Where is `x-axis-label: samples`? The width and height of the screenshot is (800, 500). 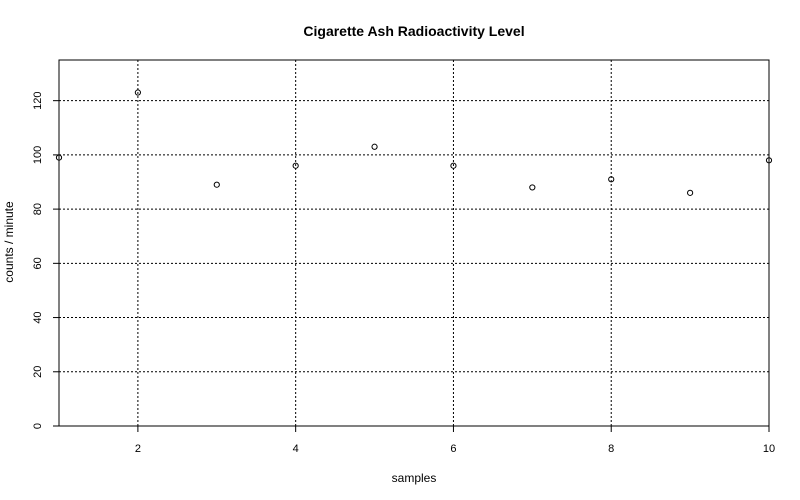
x-axis-label: samples is located at coordinates (414, 478).